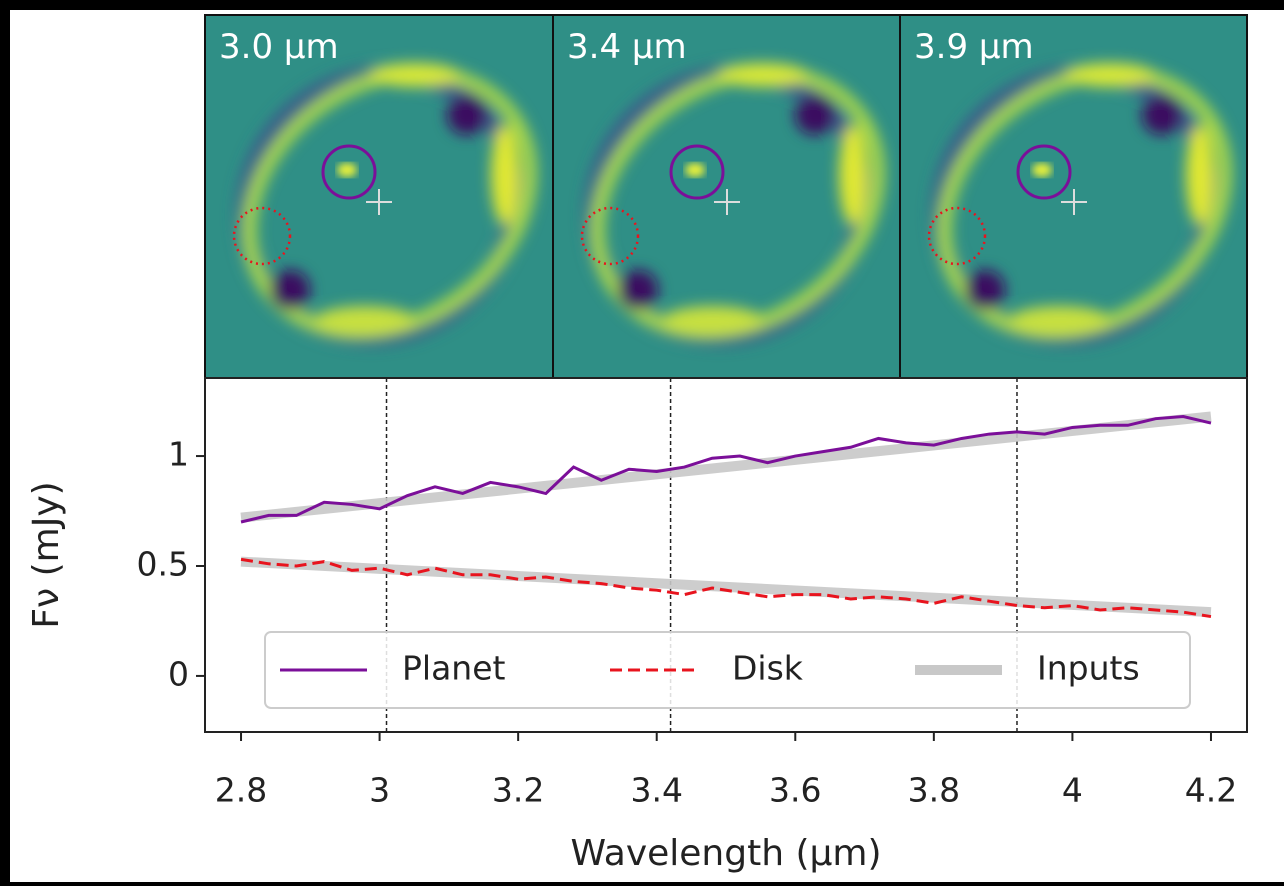 This screenshot has width=1284, height=886. Describe the element at coordinates (518, 790) in the screenshot. I see `x-tick-label: 3.2` at that location.